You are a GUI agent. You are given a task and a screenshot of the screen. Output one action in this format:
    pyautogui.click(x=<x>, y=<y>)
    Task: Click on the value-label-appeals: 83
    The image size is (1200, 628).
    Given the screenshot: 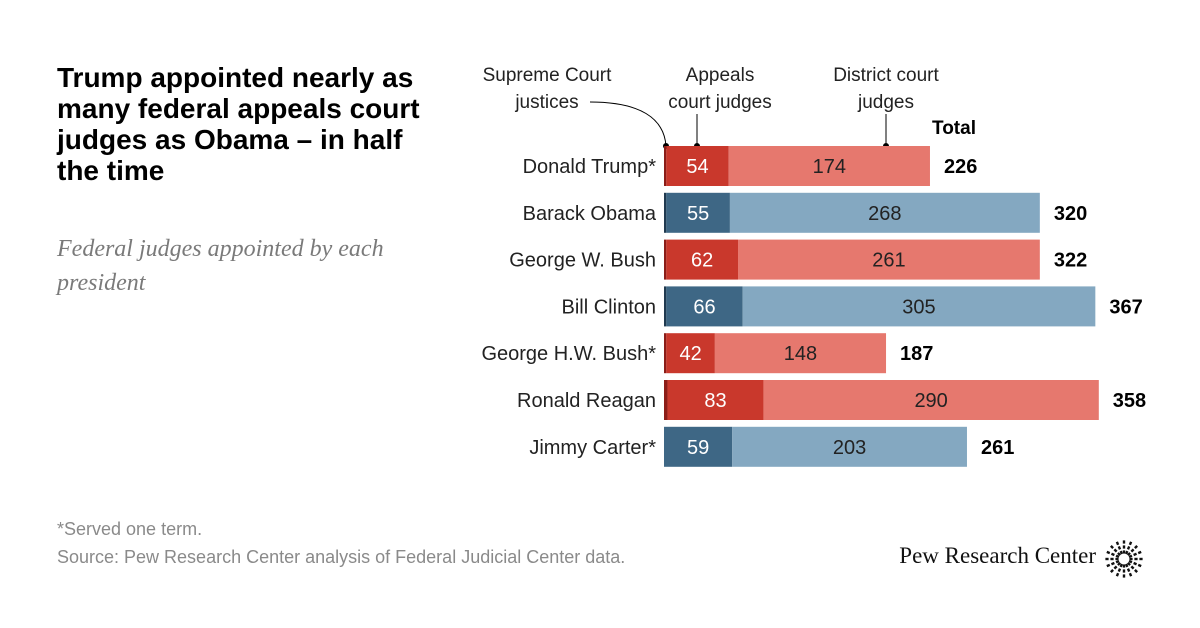 What is the action you would take?
    pyautogui.click(x=715, y=401)
    